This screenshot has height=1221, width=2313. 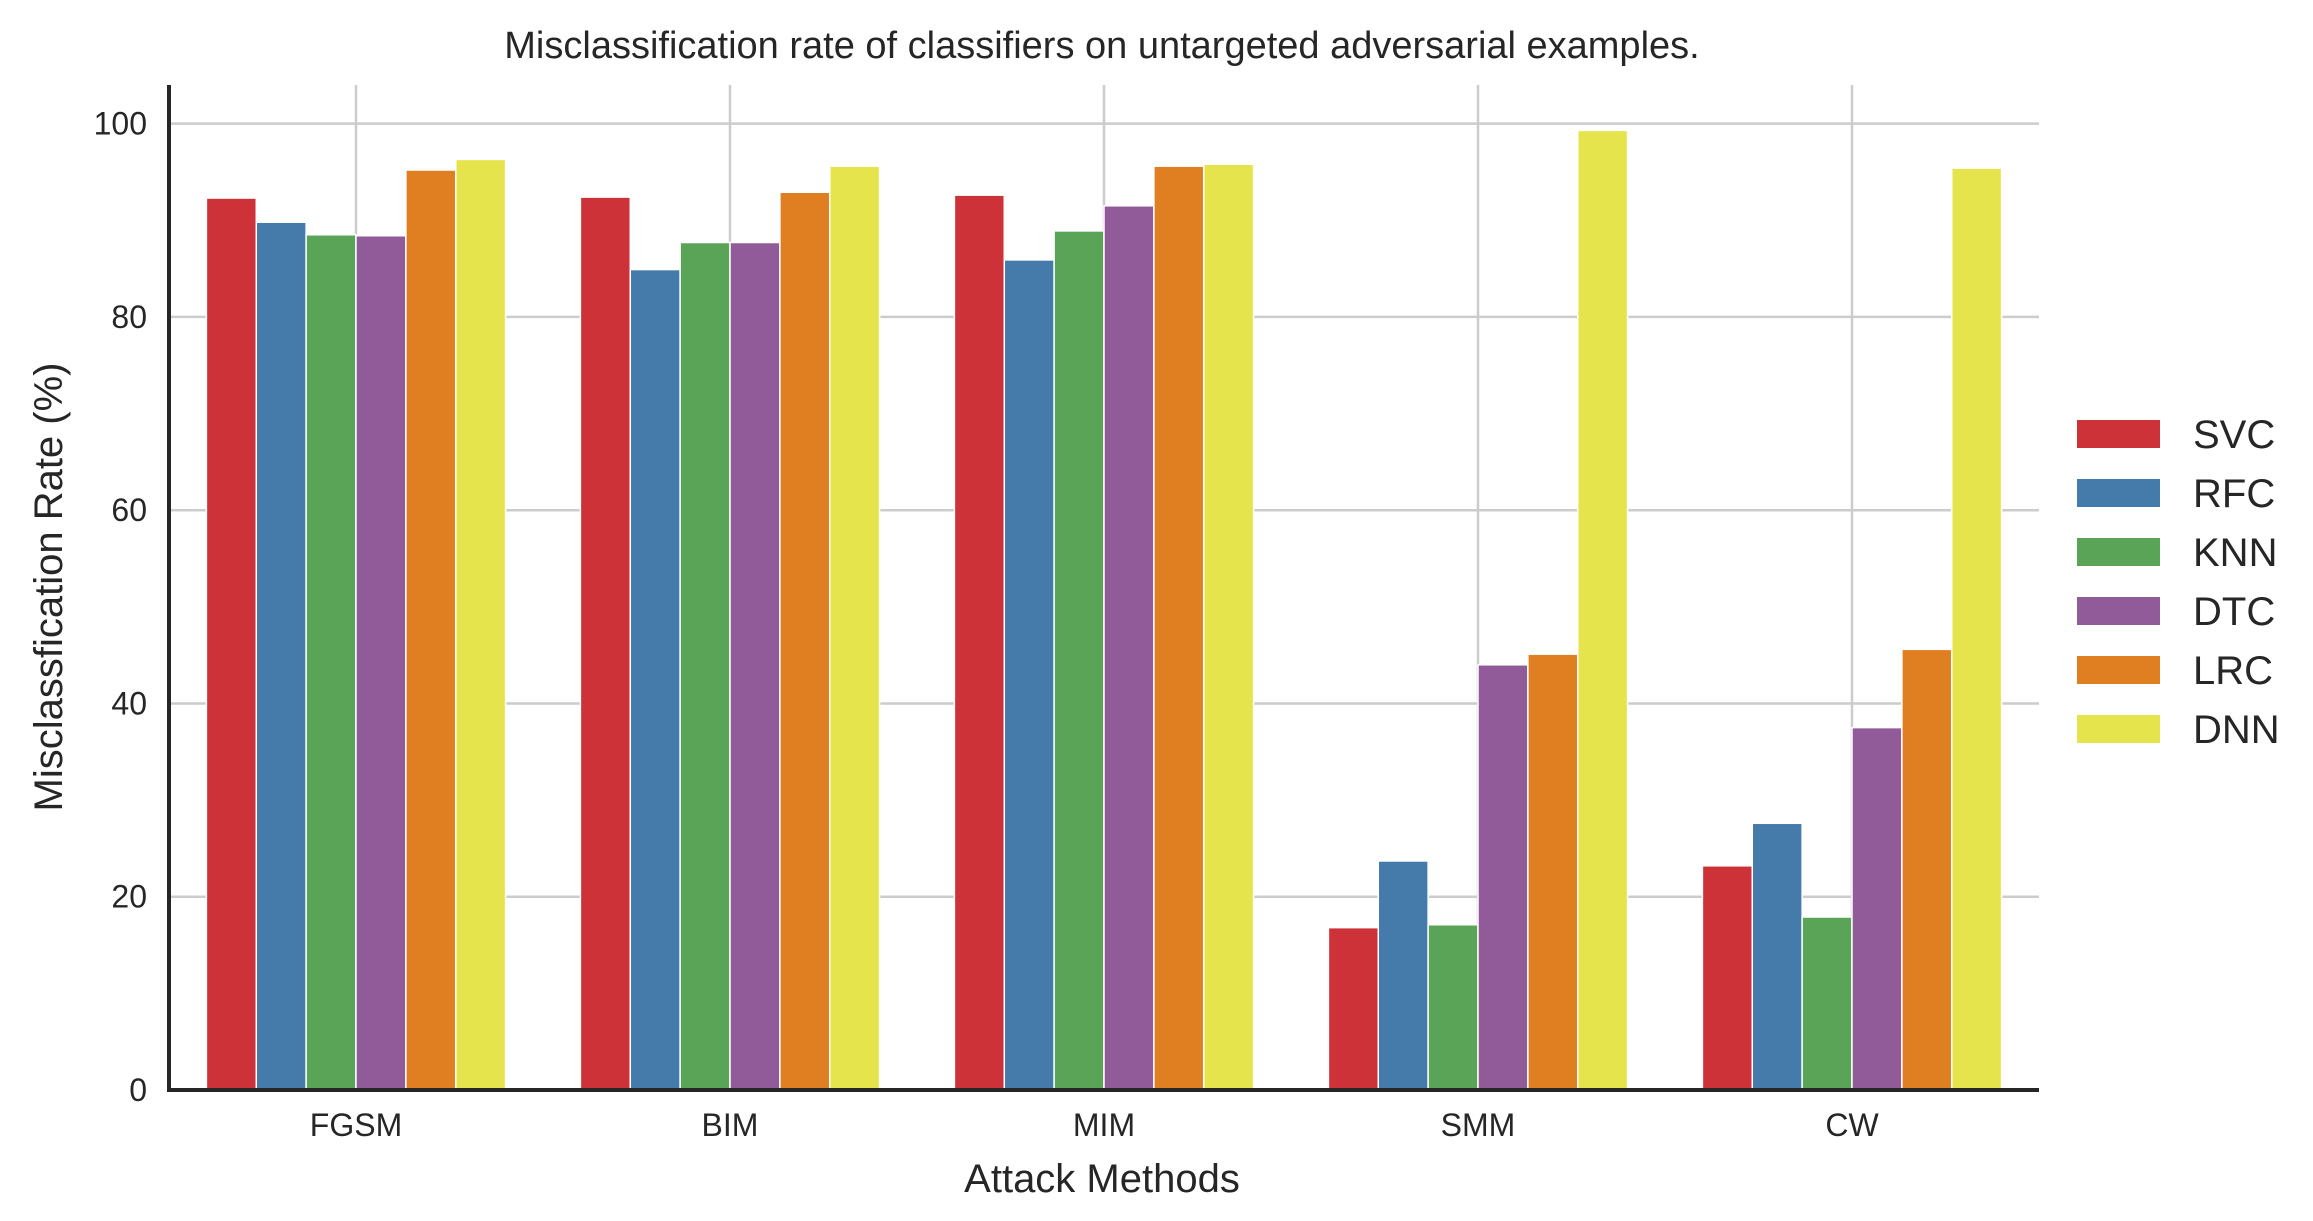 What do you see at coordinates (1503, 877) in the screenshot?
I see `bar-dtc-smm` at bounding box center [1503, 877].